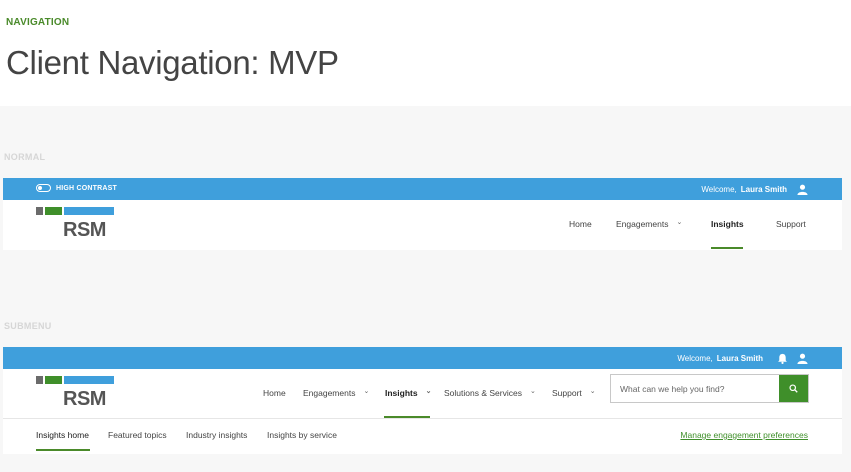 Image resolution: width=851 pixels, height=472 pixels. I want to click on nav-item-insights: Insights, so click(727, 224).